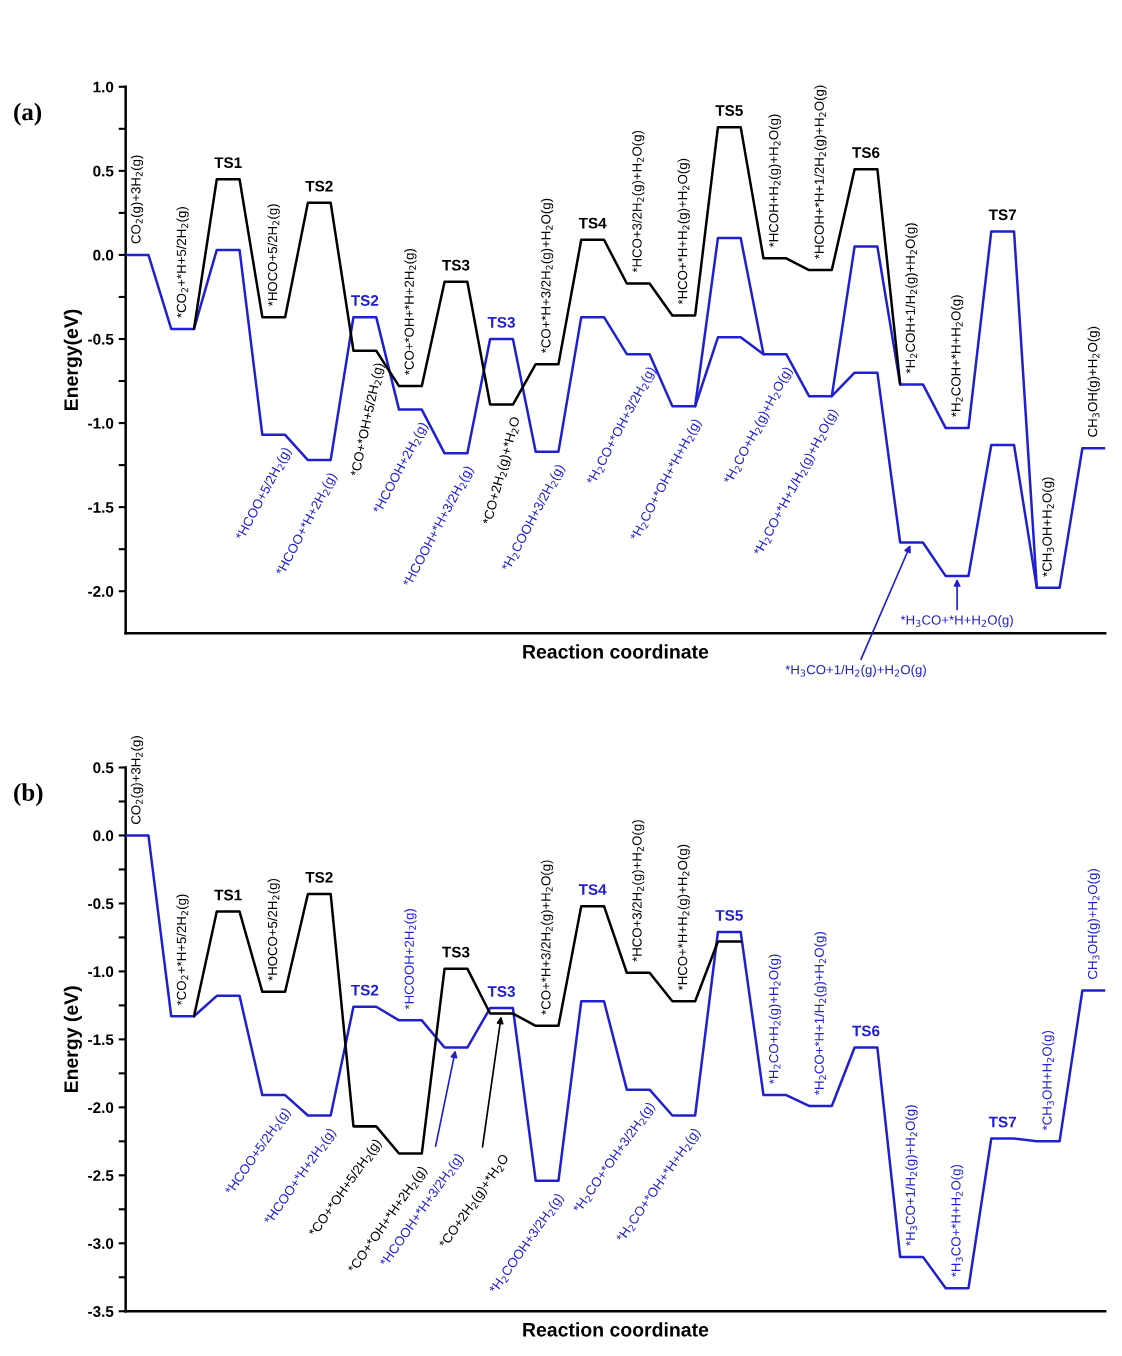 This screenshot has height=1356, width=1122. Describe the element at coordinates (911, 298) in the screenshot. I see `annotation: *H$_{2}$COH+1/H$_{2}$(g)+H$_{2}$O(g)` at that location.